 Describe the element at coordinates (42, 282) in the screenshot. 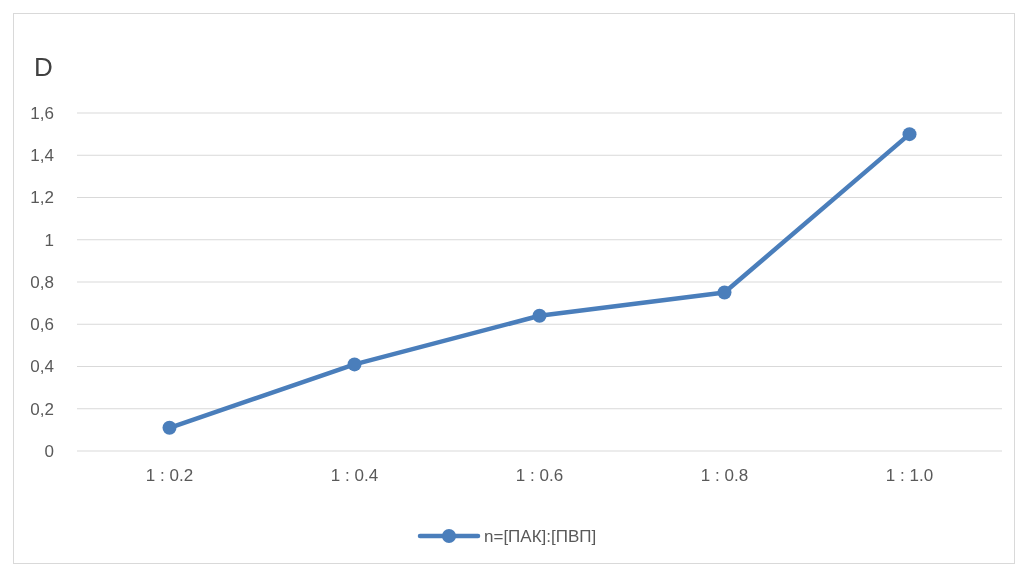

I see `y-tick-label: 0,8` at that location.